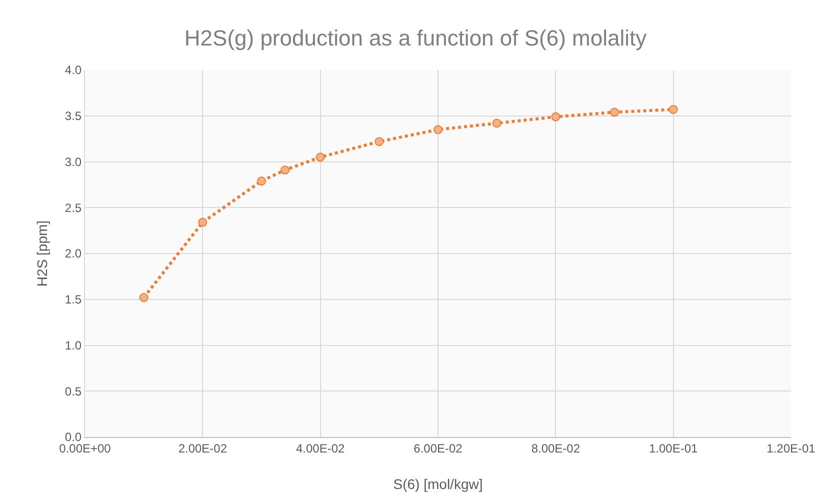  Describe the element at coordinates (73, 253) in the screenshot. I see `y-tick-label: 2.0` at that location.